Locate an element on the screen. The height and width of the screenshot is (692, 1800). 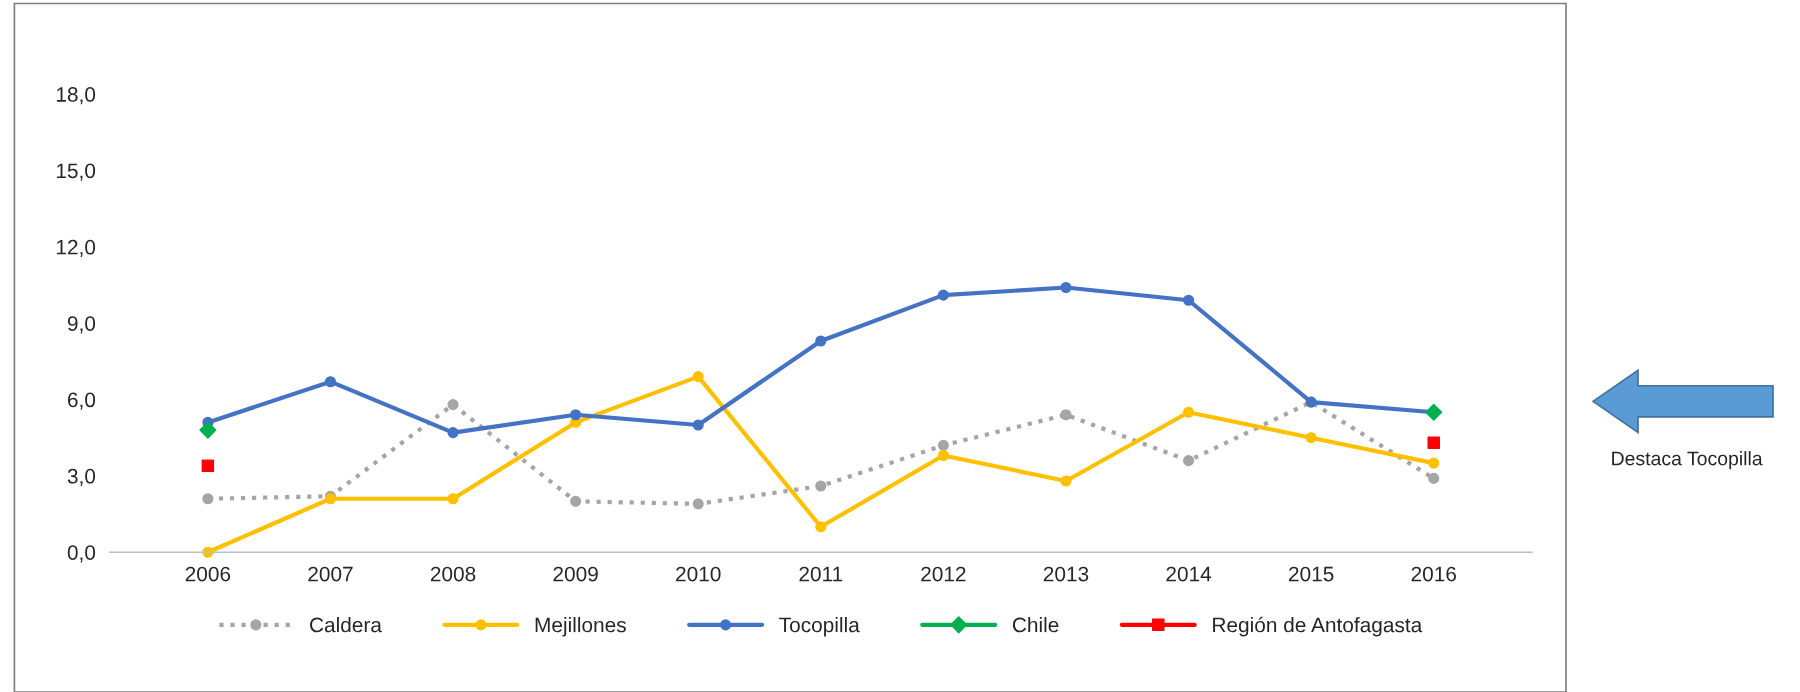
x-tick-label: 2010 is located at coordinates (698, 574).